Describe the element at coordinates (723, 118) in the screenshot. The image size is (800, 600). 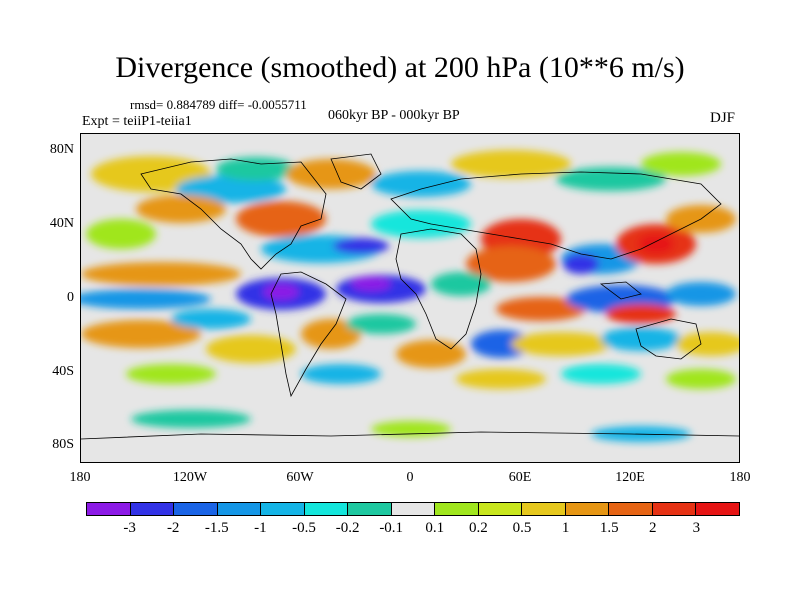
I see `season-label: DJF` at that location.